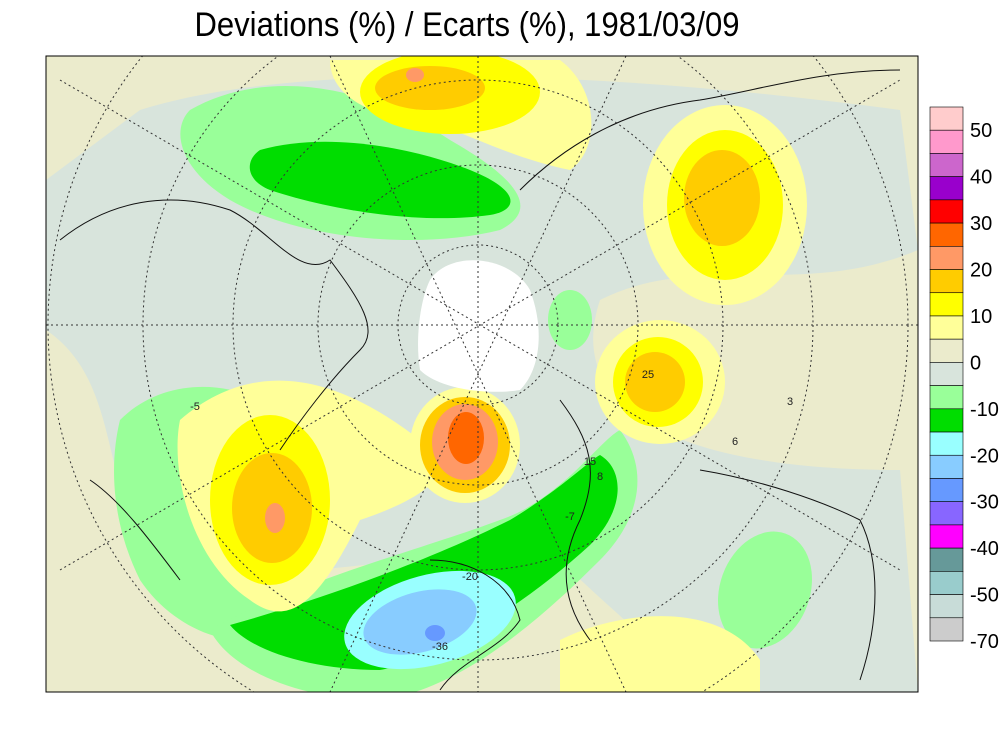 The width and height of the screenshot is (1000, 731). What do you see at coordinates (790, 402) in the screenshot?
I see `contour-label: 3` at bounding box center [790, 402].